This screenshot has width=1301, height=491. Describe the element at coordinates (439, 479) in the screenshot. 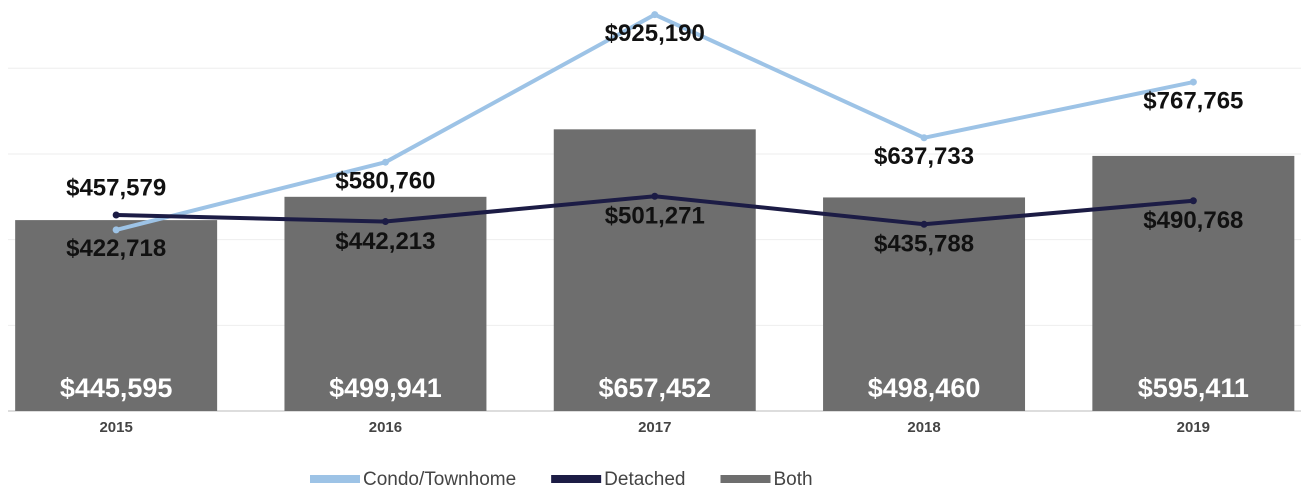

I see `legend-label: Condo/Townhome` at that location.